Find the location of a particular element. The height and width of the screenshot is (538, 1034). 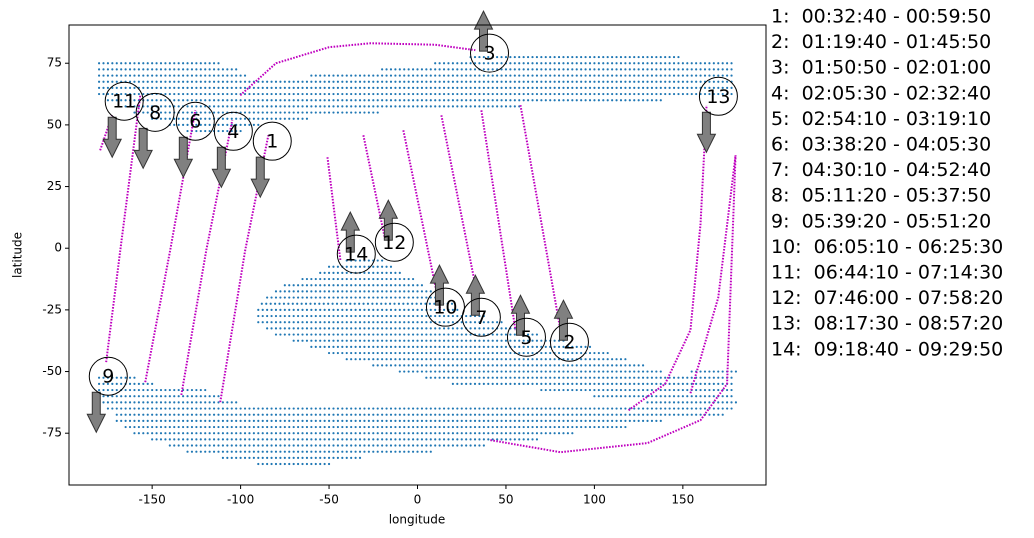

pass-label: 11 is located at coordinates (124, 102).